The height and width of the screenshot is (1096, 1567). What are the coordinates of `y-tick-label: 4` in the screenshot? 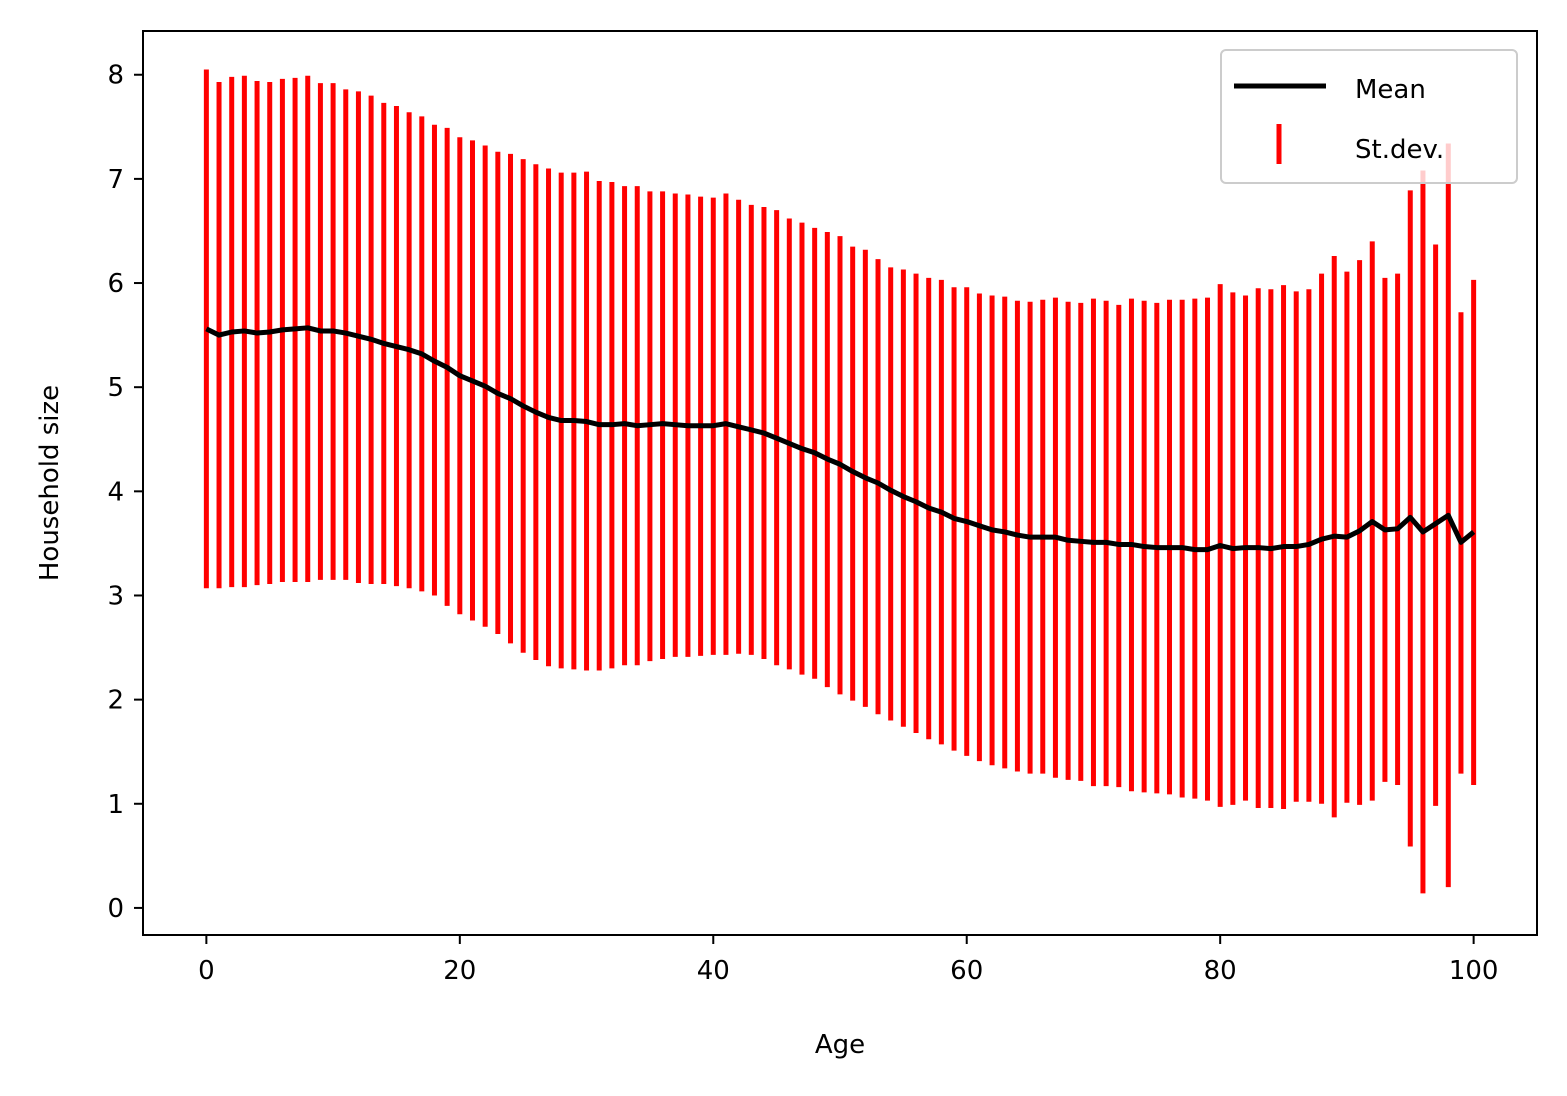 It's located at (115, 492).